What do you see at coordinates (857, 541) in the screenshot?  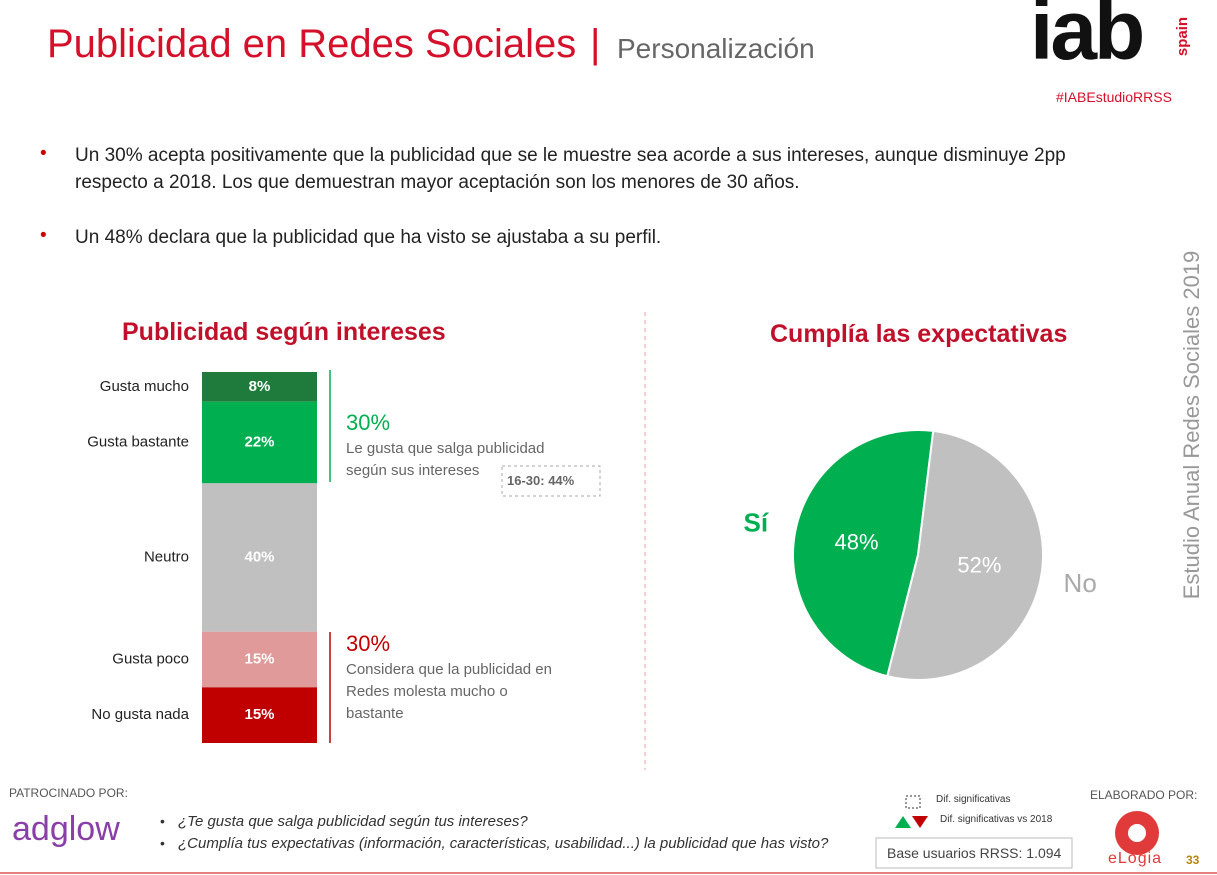 I see `value-label: 48%` at bounding box center [857, 541].